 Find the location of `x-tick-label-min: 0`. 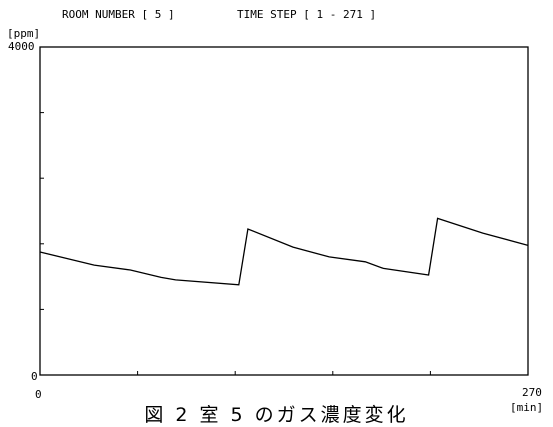

x-tick-label-min: 0 is located at coordinates (38, 394).